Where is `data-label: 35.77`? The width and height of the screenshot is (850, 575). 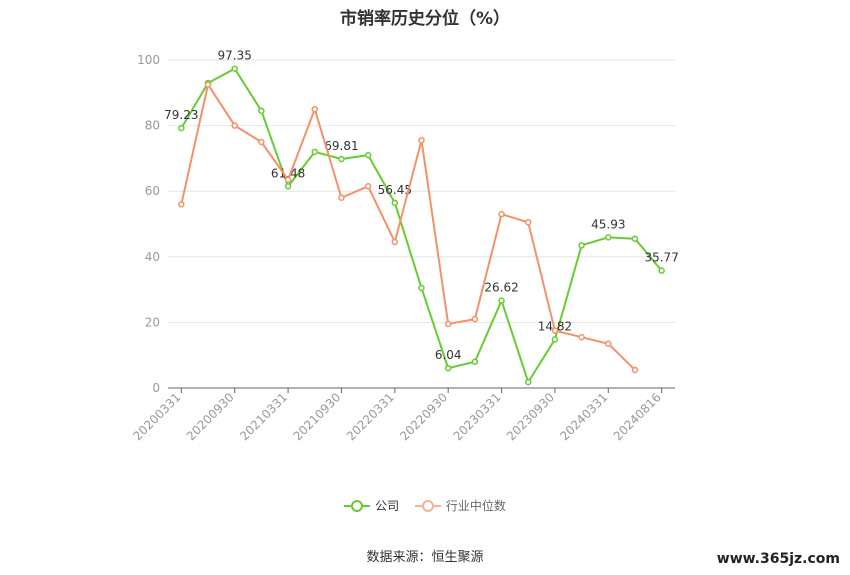
data-label: 35.77 is located at coordinates (661, 258).